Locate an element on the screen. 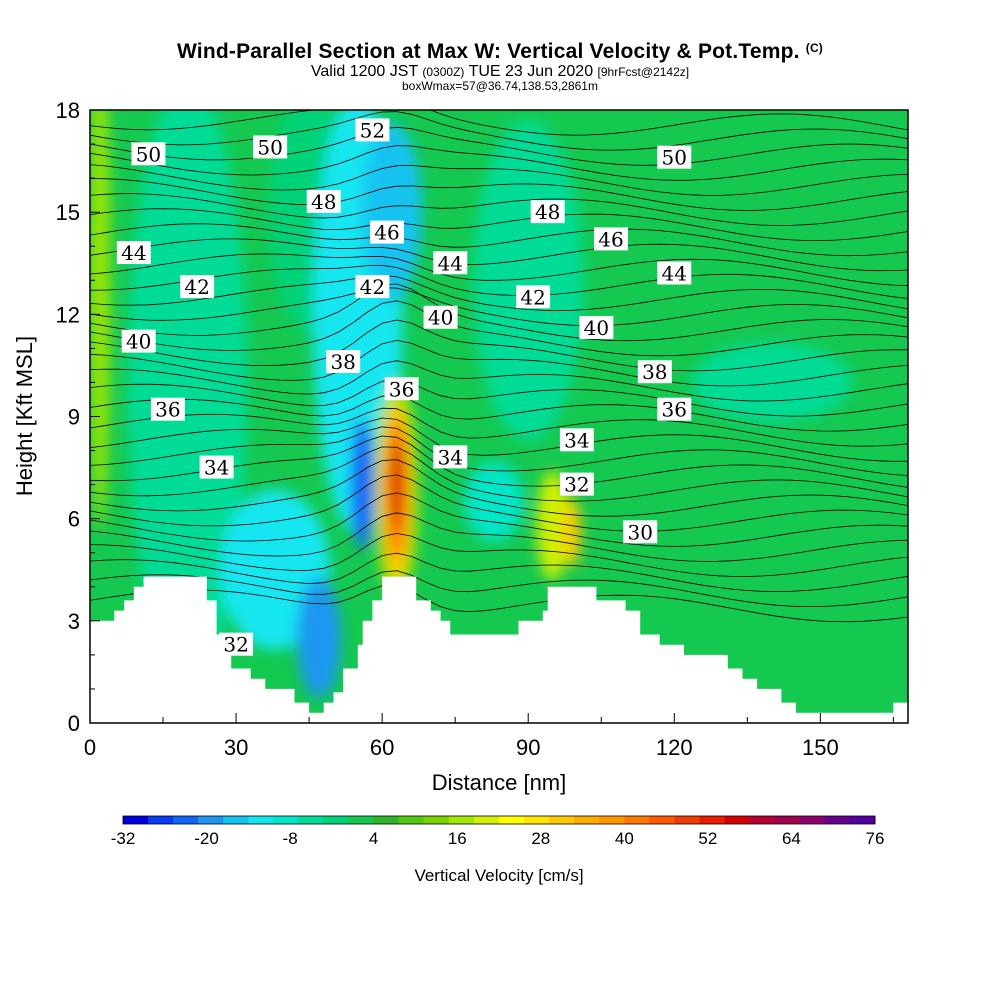 This screenshot has height=1000, width=1000. theta-label-46: 46 is located at coordinates (610, 239).